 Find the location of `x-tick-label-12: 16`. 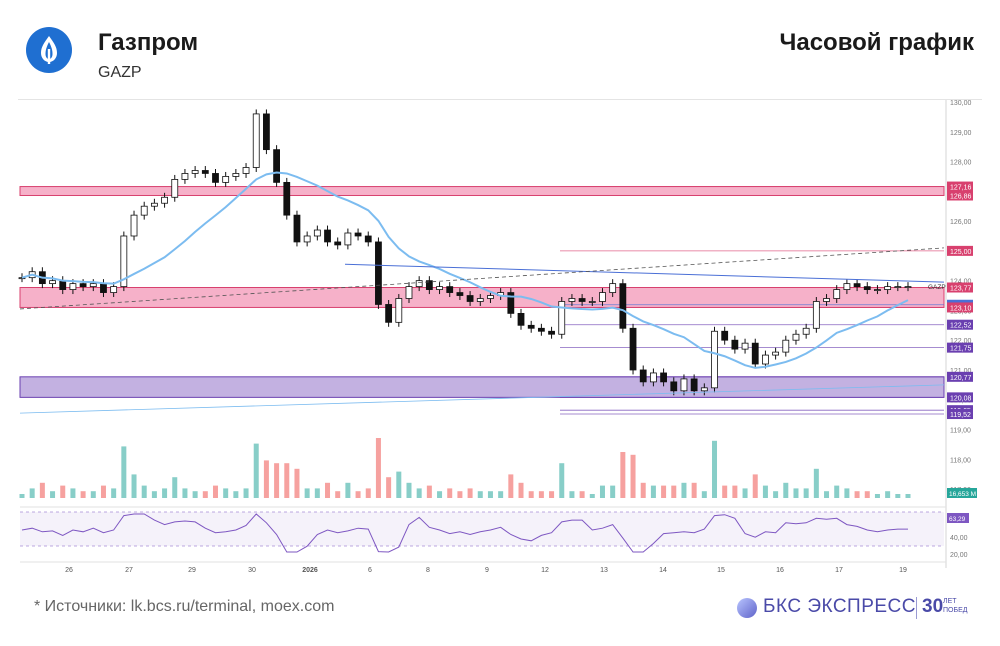

x-tick-label-12: 16 is located at coordinates (780, 570).